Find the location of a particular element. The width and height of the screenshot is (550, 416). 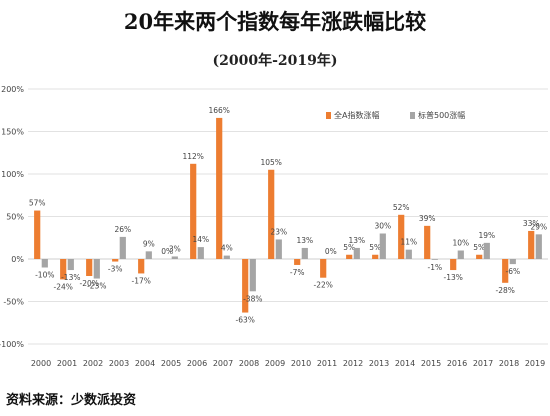

data-label: -22% is located at coordinates (323, 285).